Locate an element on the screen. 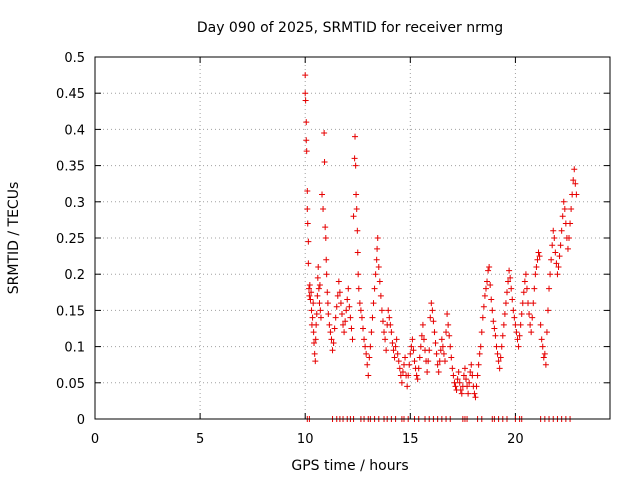 The image size is (640, 480). y-axis-title: SRMTID / TECUs is located at coordinates (14, 238).